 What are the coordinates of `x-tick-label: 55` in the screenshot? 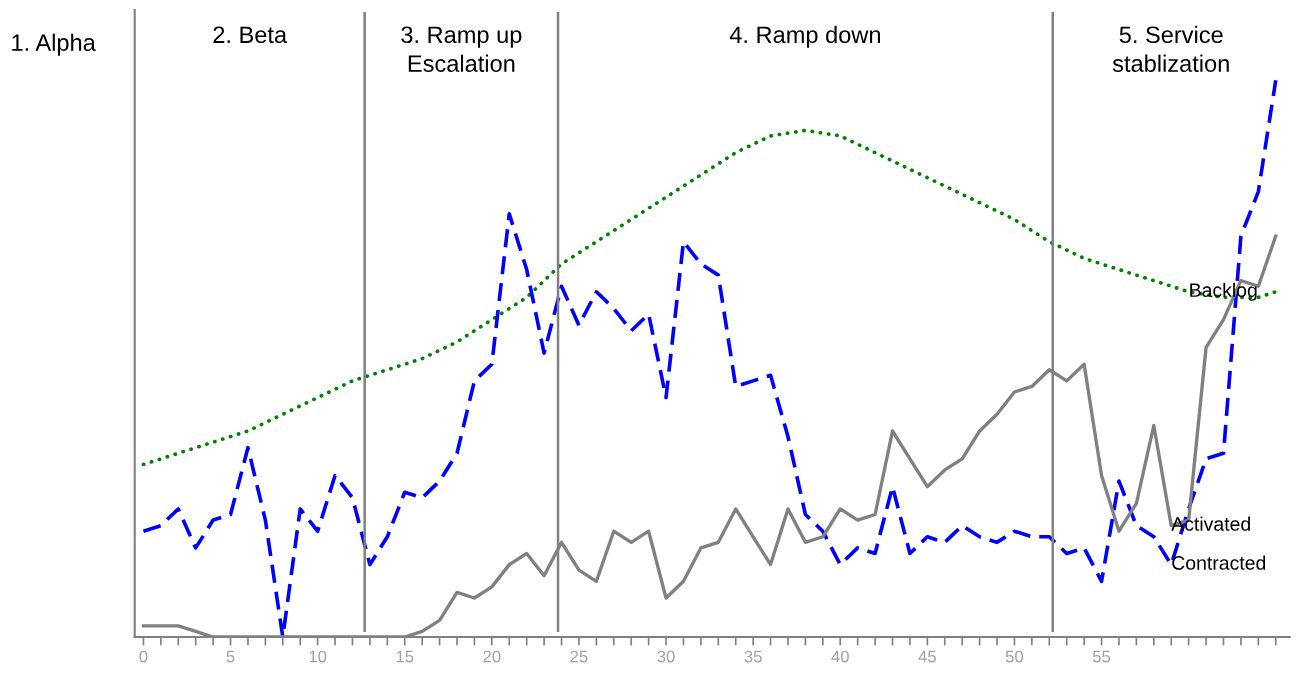 It's located at (1101, 656).